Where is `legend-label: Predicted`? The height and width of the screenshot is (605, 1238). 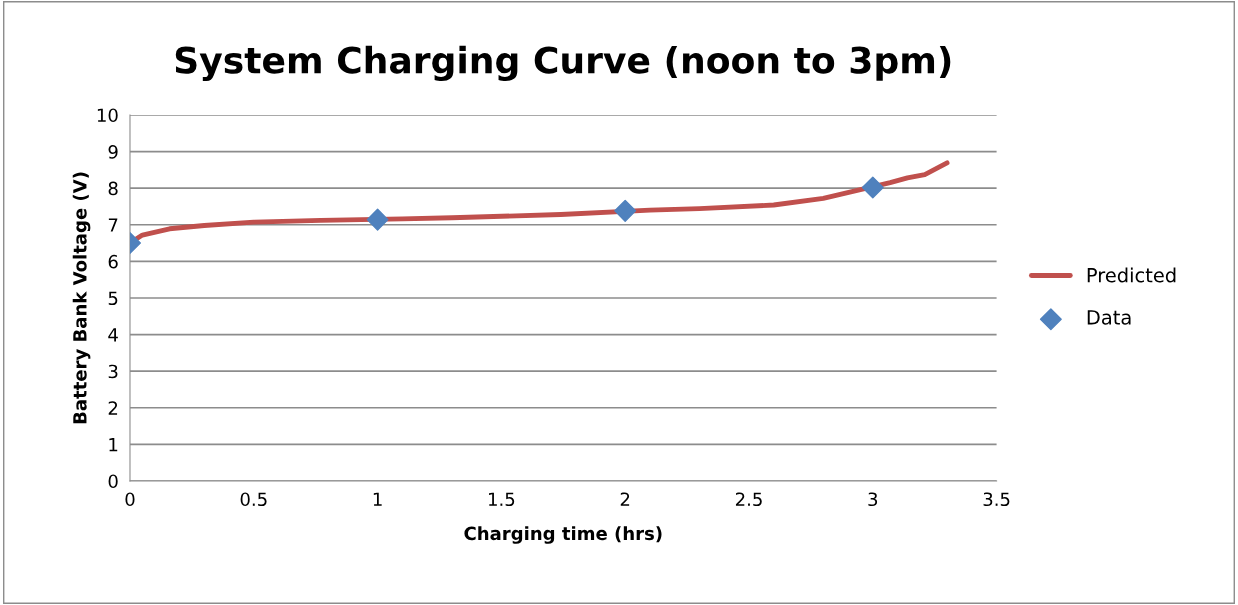 legend-label: Predicted is located at coordinates (1131, 275).